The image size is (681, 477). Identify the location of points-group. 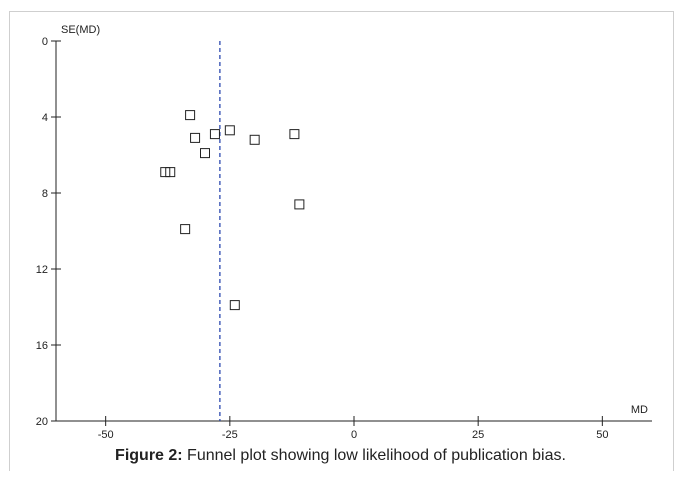
(232, 210).